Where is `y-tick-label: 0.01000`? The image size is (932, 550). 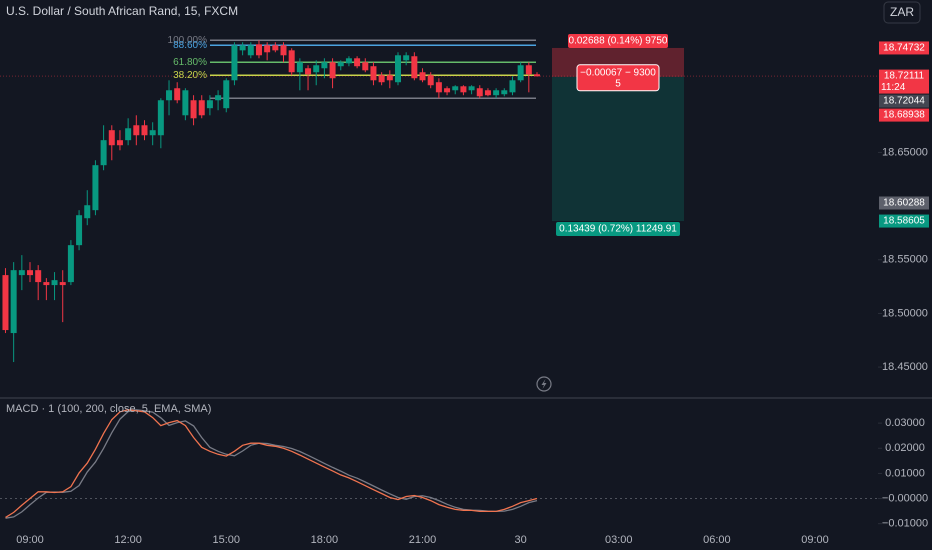 y-tick-label: 0.01000 is located at coordinates (905, 473).